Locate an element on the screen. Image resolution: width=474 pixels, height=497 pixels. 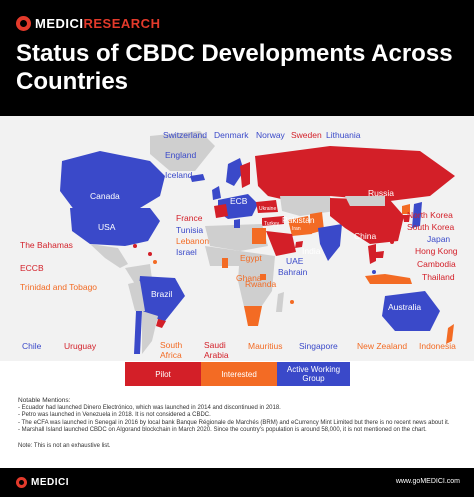
label-lithuania: Lithuania is located at coordinates (343, 135).